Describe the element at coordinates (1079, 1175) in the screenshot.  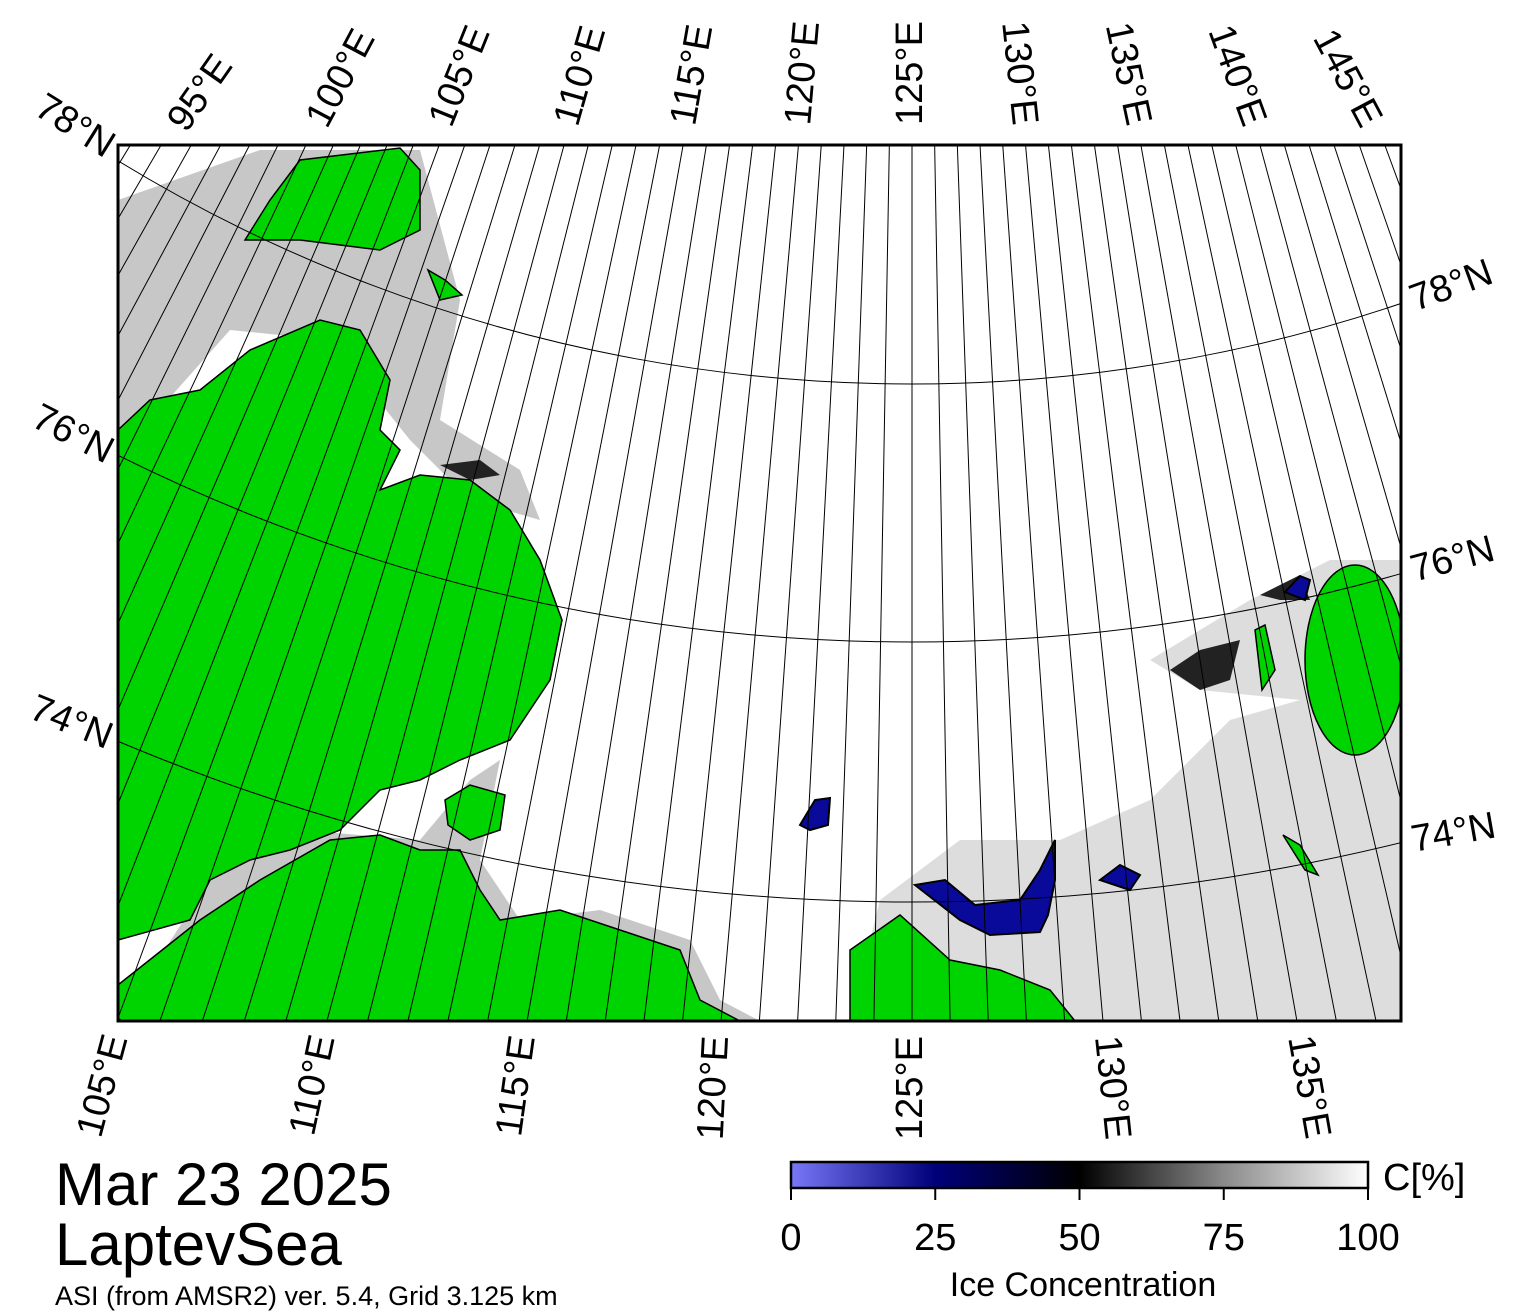
I see `colorbar` at that location.